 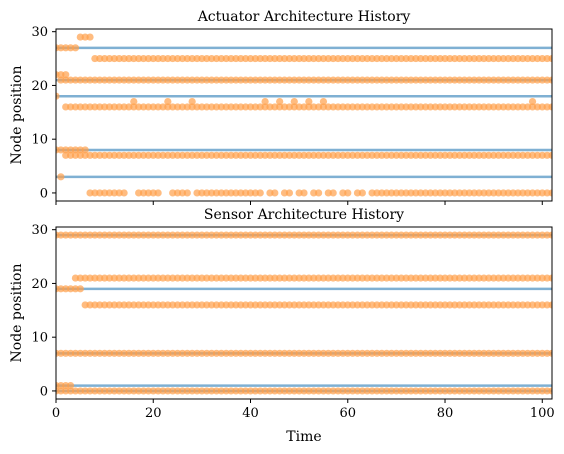 What do you see at coordinates (347, 413) in the screenshot?
I see `x-tick-label: 60` at bounding box center [347, 413].